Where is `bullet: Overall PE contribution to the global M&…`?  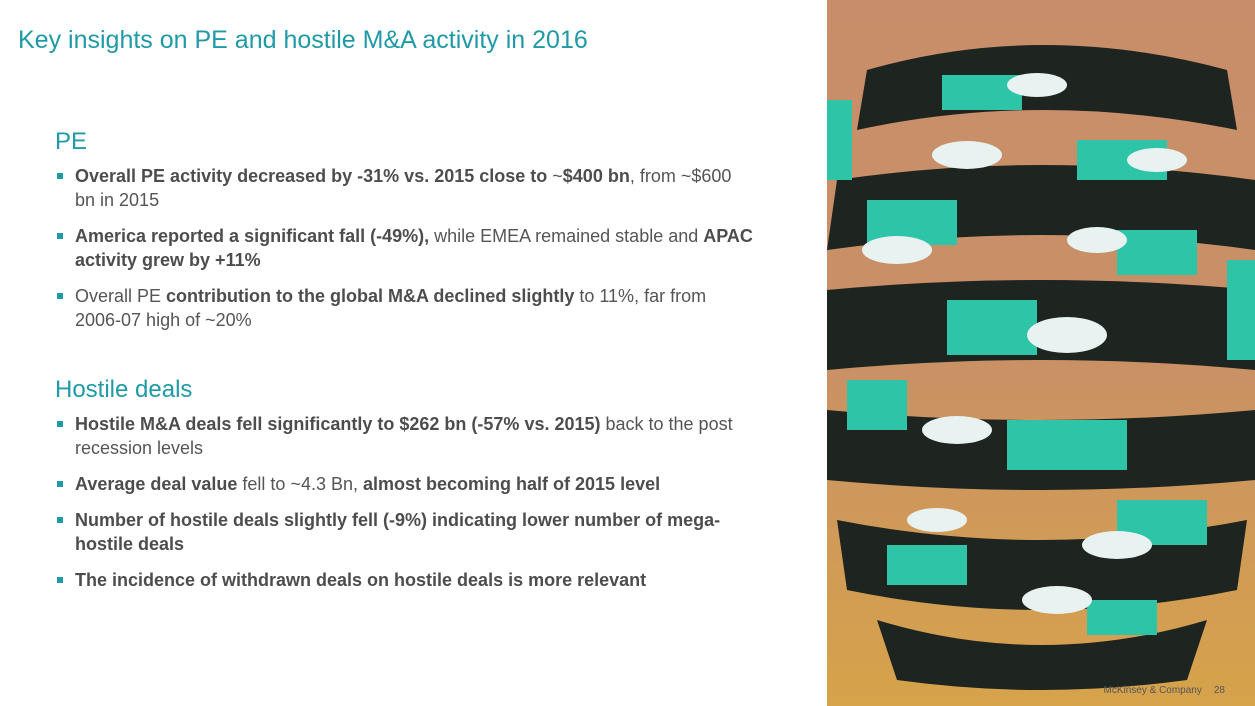 bullet: Overall PE contribution to the global M&… is located at coordinates (405, 308).